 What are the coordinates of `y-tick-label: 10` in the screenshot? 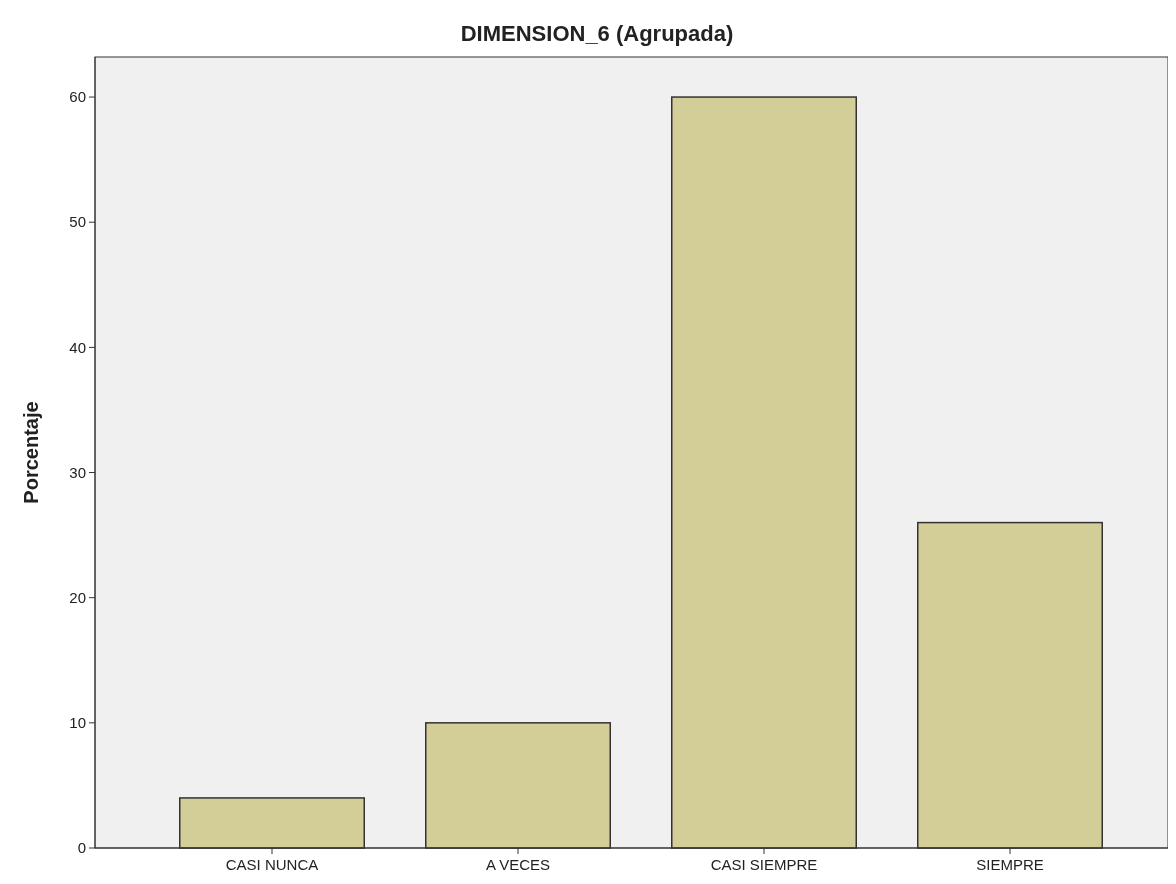 It's located at (77, 723).